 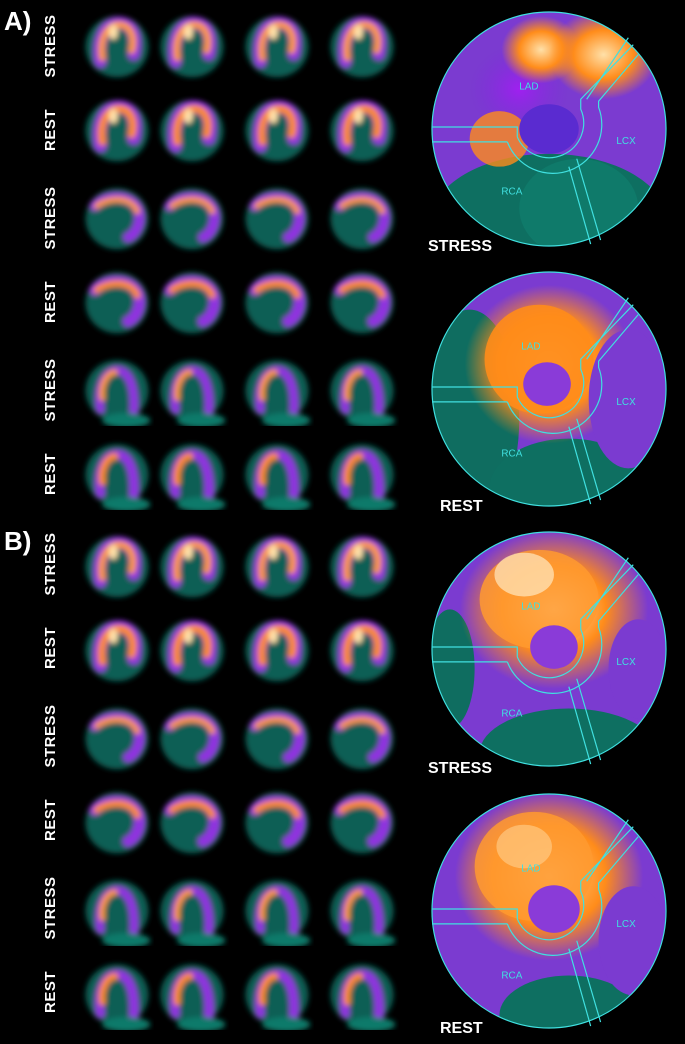 What do you see at coordinates (50, 390) in the screenshot?
I see `row-label-a-5: STRESS` at bounding box center [50, 390].